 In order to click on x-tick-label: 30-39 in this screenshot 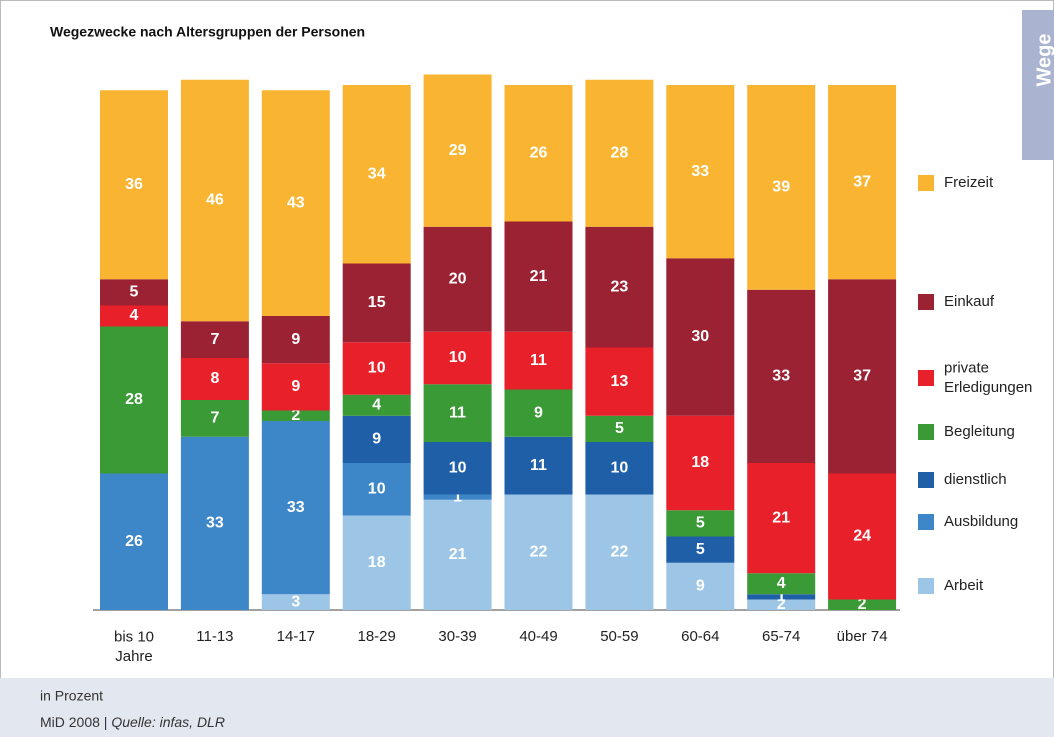, I will do `click(457, 636)`.